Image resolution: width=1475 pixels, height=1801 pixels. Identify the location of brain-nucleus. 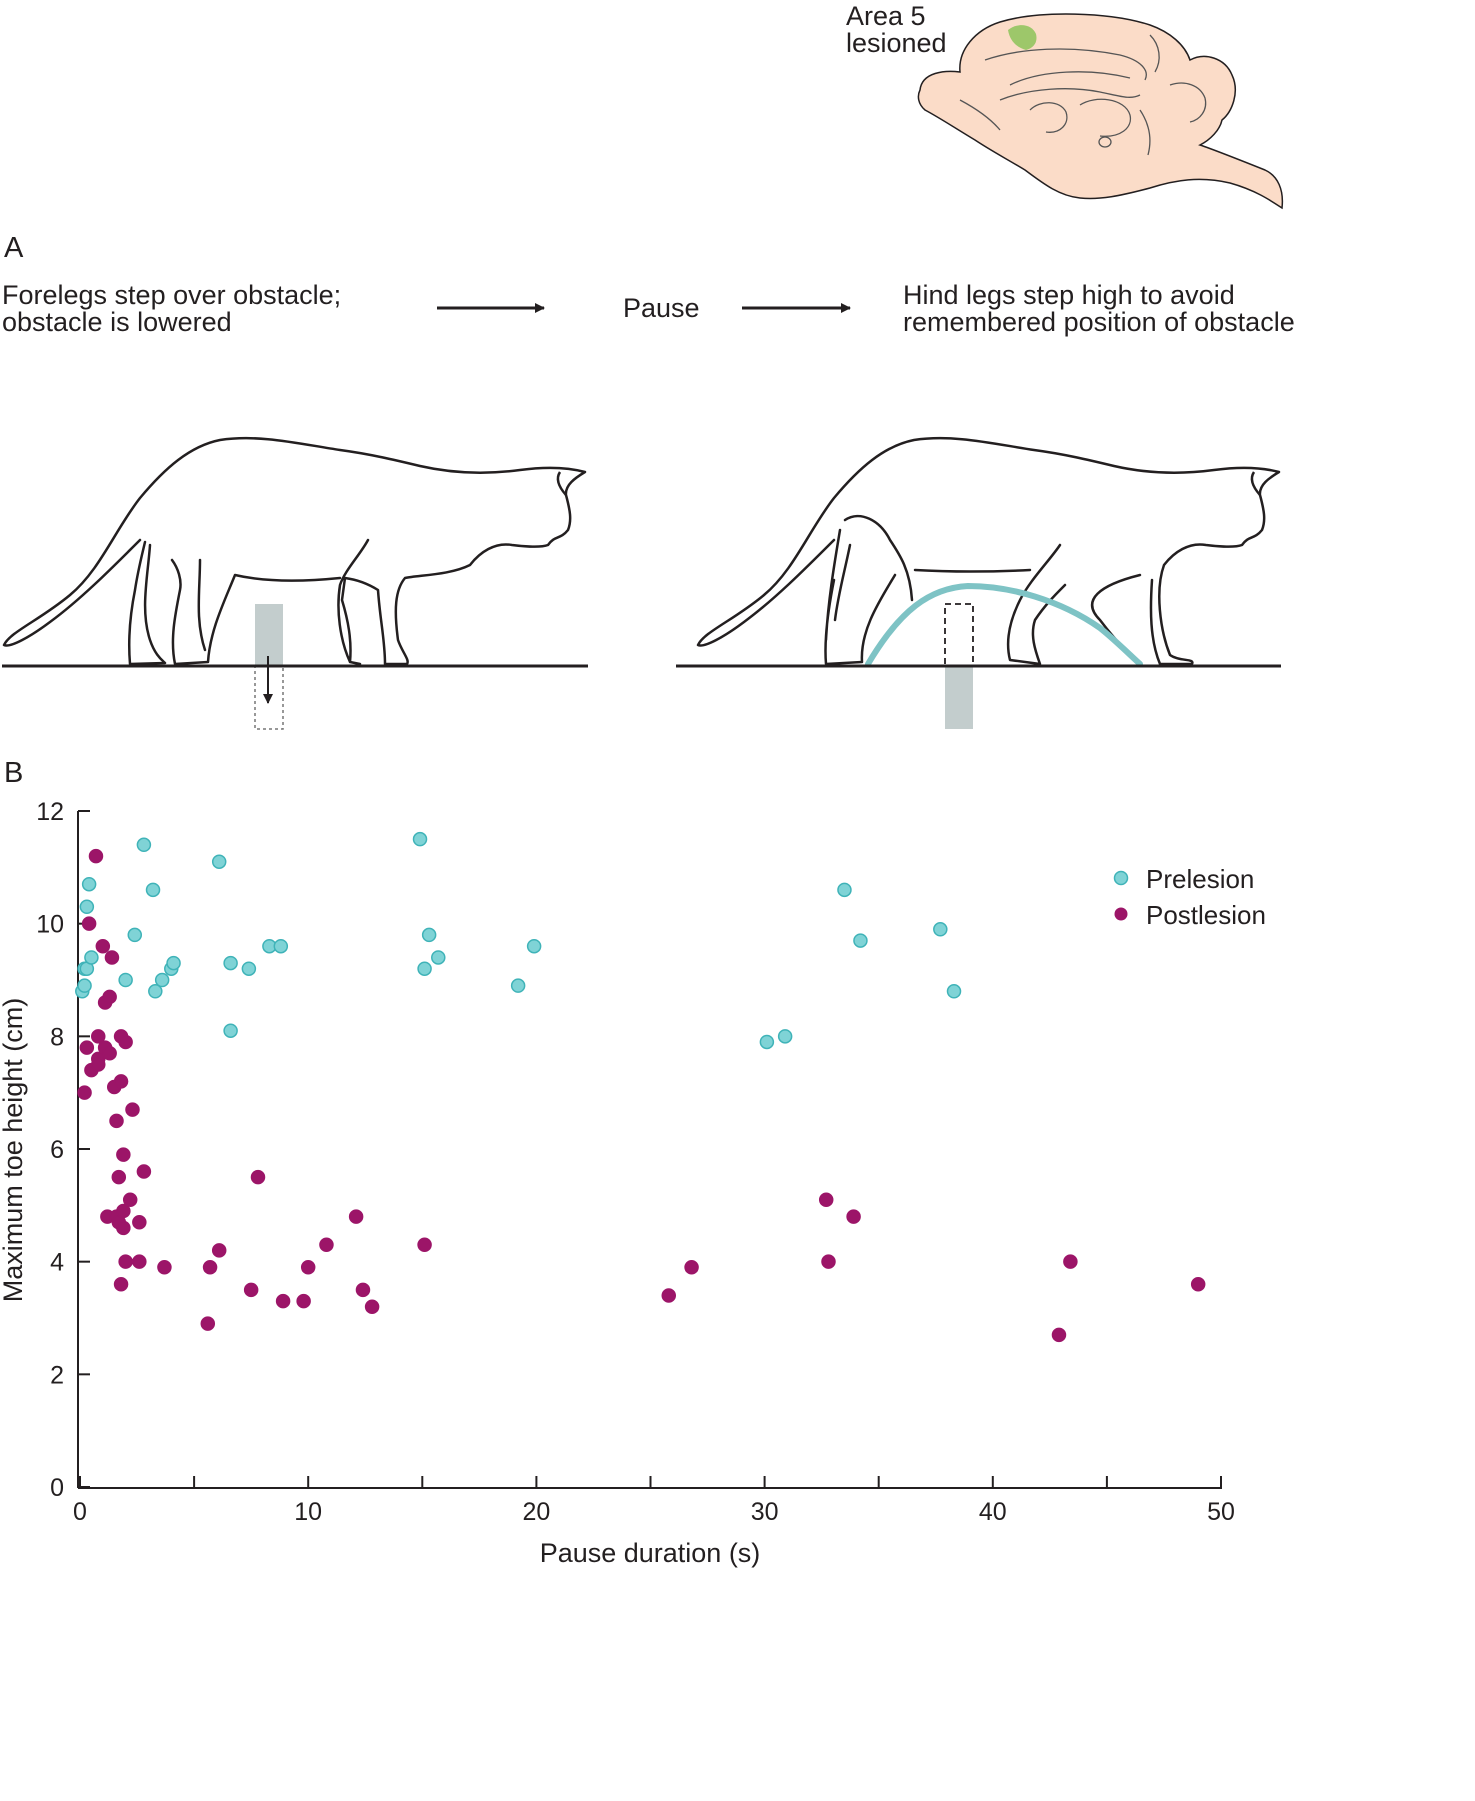
(1105, 142).